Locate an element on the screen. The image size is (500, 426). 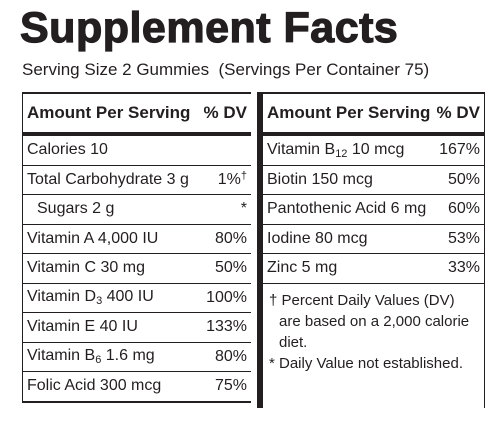
nutrient-name: Pantothenic Acid 6 mg is located at coordinates (346, 209).